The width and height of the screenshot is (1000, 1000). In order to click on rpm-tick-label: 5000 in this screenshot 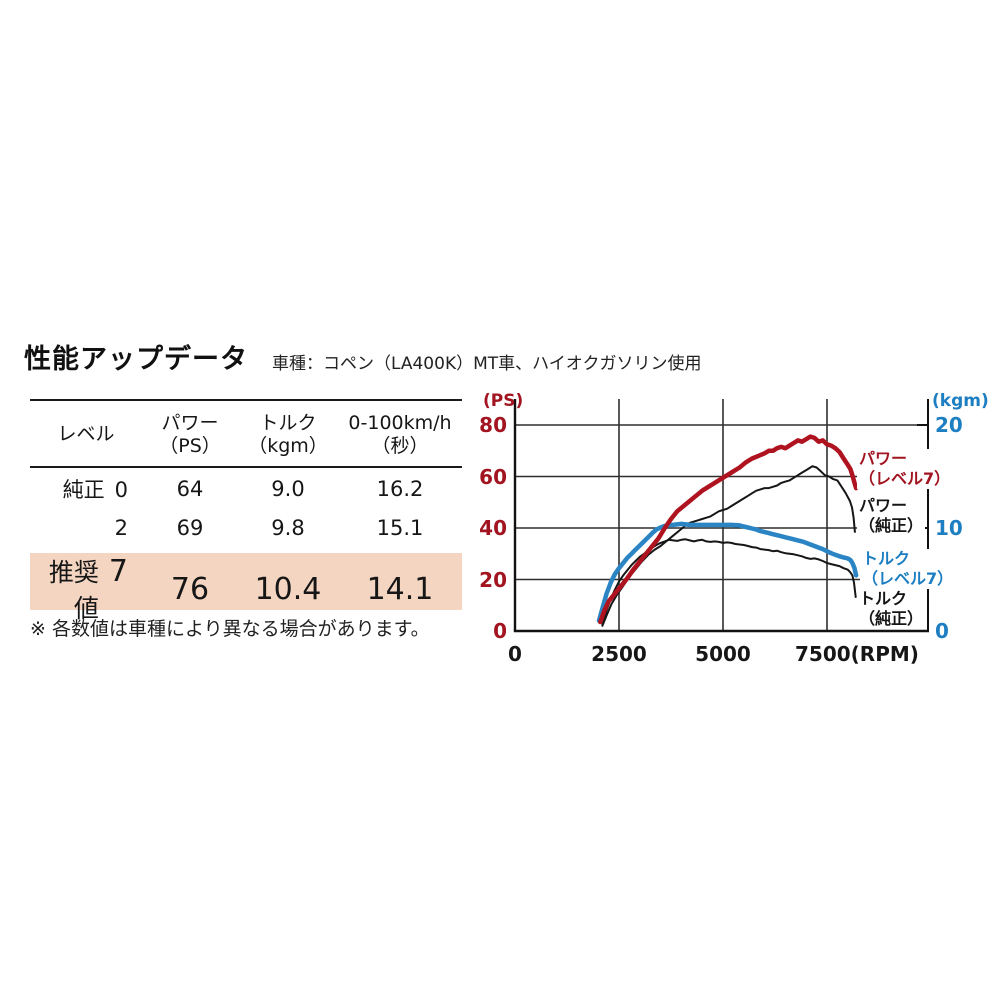, I will do `click(723, 654)`.